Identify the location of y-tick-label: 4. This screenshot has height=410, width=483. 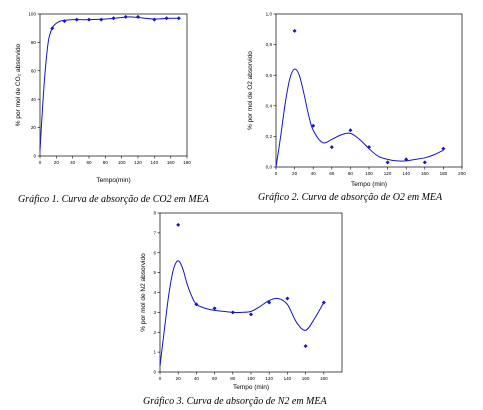
(154, 292).